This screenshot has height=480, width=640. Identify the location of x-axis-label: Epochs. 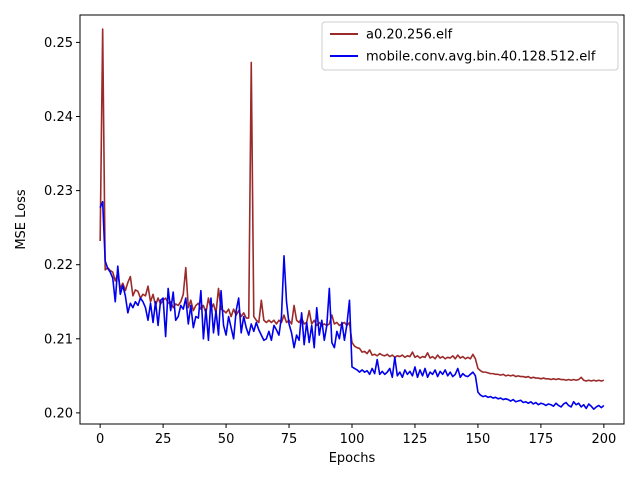
(352, 458).